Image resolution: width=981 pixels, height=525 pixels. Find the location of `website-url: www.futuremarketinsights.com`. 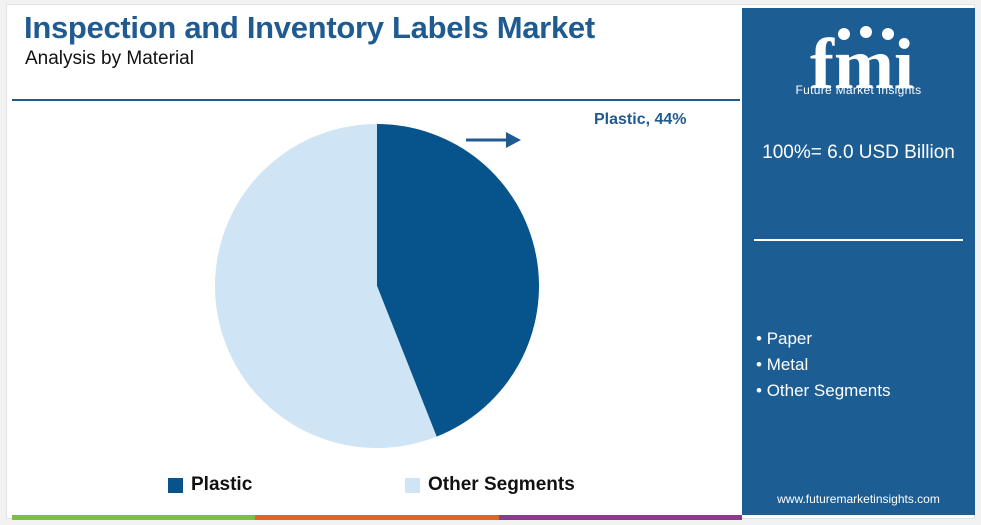

website-url: www.futuremarketinsights.com is located at coordinates (858, 499).